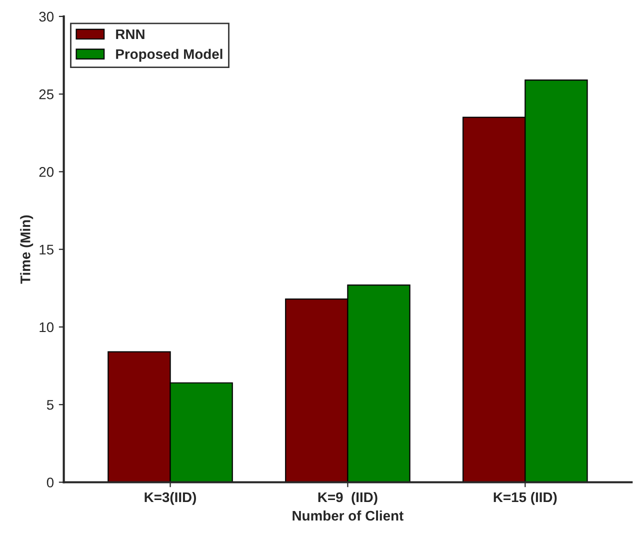  I want to click on y-tick-label: 25, so click(46, 94).